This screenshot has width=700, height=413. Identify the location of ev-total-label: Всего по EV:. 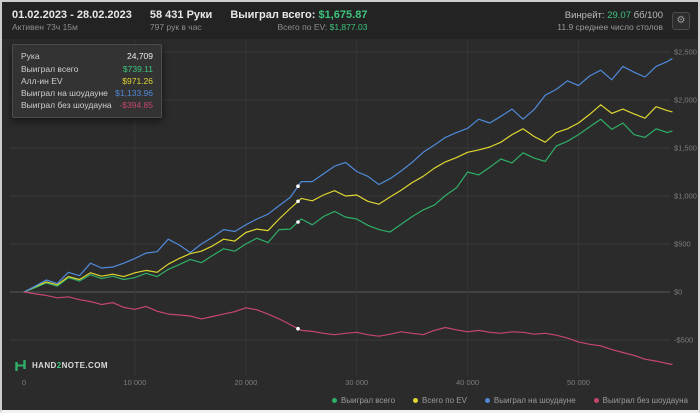
(302, 27).